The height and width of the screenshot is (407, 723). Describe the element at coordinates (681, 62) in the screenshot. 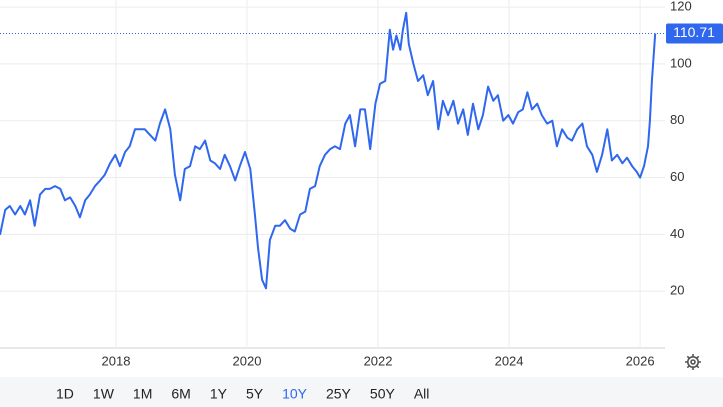

I see `y-tick-label: 100` at that location.